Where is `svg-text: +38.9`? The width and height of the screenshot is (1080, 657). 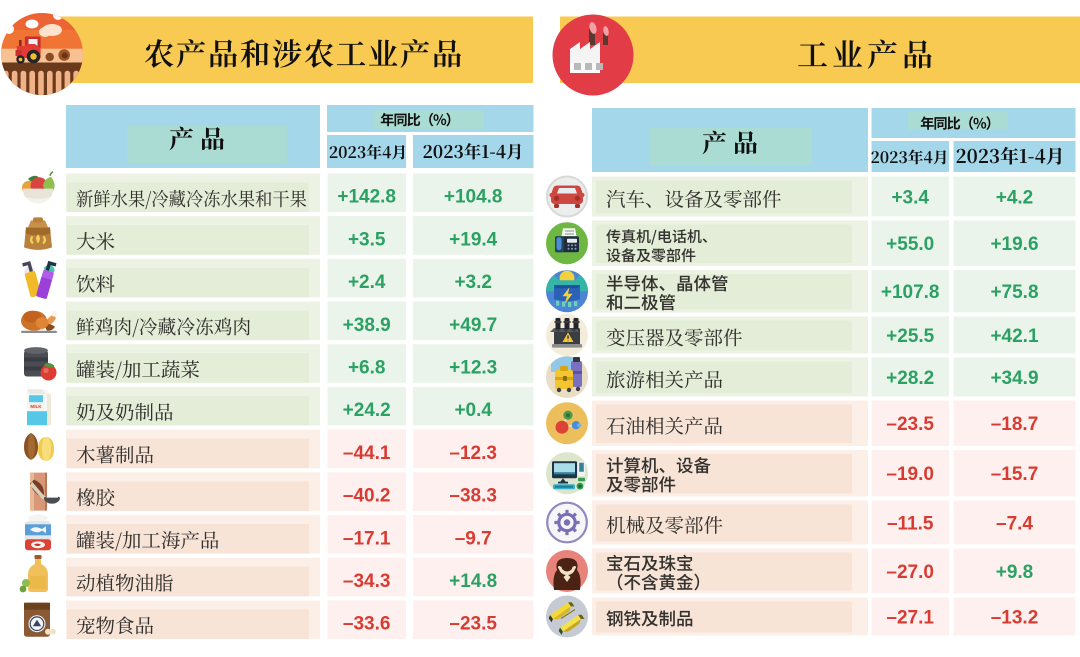
svg-text: +38.9 is located at coordinates (367, 325).